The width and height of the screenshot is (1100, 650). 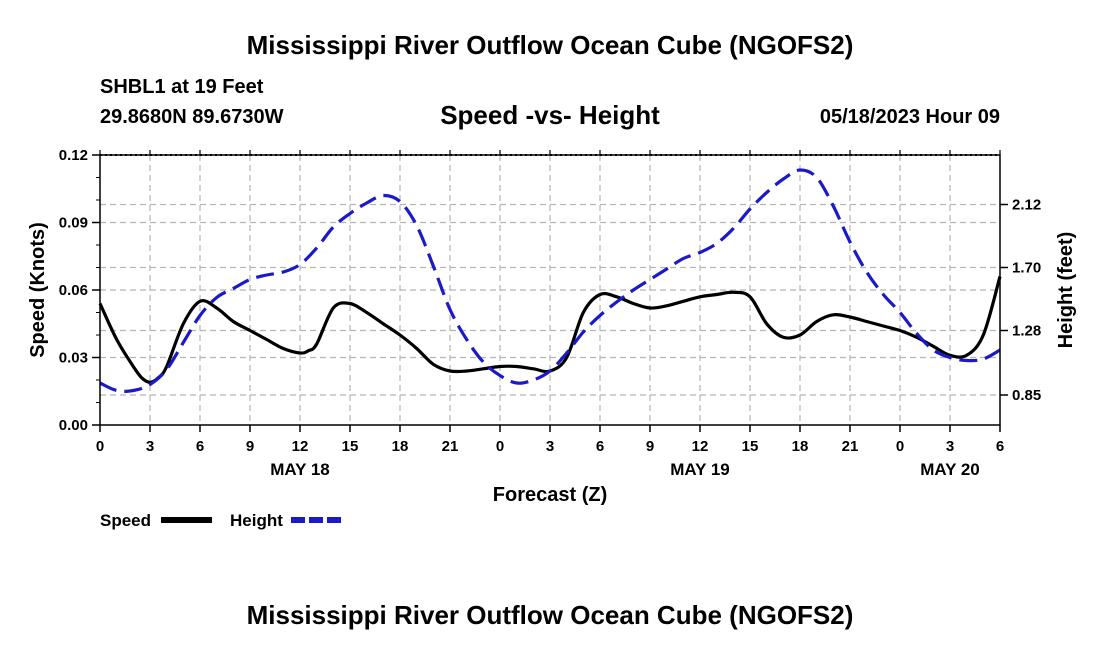 What do you see at coordinates (550, 330) in the screenshot?
I see `series-line-speed` at bounding box center [550, 330].